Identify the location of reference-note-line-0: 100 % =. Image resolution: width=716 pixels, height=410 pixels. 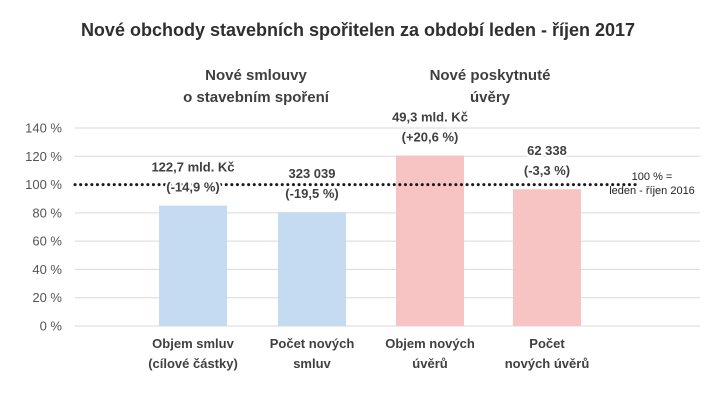
(652, 177).